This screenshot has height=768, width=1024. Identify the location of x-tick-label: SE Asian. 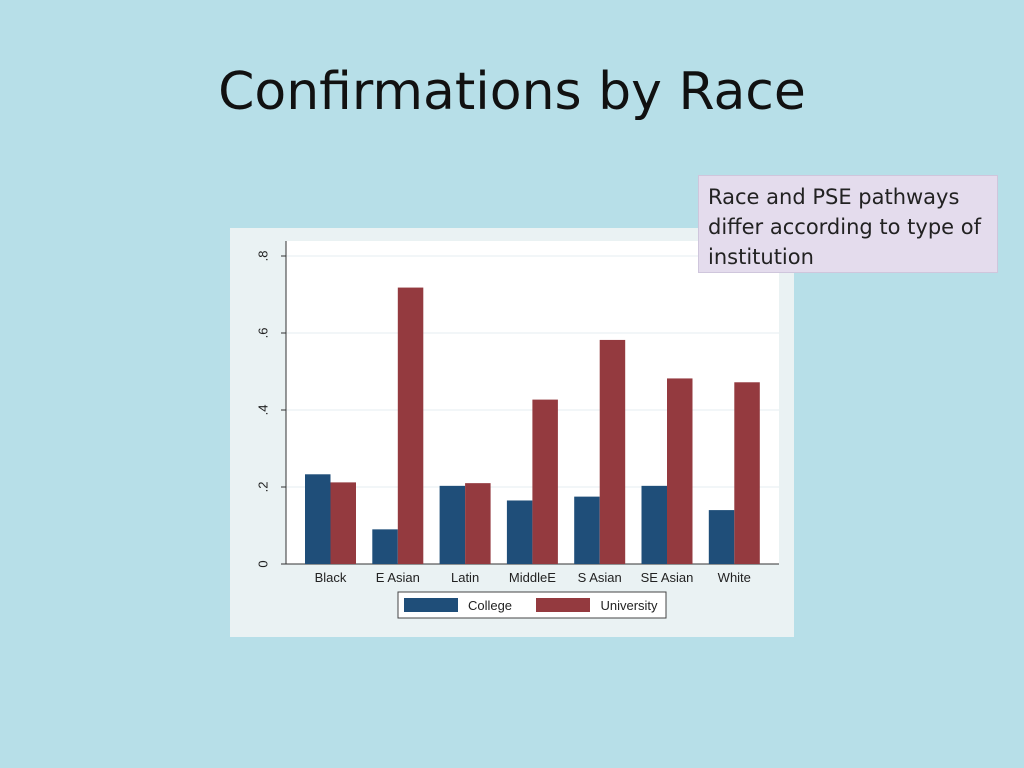
(667, 577).